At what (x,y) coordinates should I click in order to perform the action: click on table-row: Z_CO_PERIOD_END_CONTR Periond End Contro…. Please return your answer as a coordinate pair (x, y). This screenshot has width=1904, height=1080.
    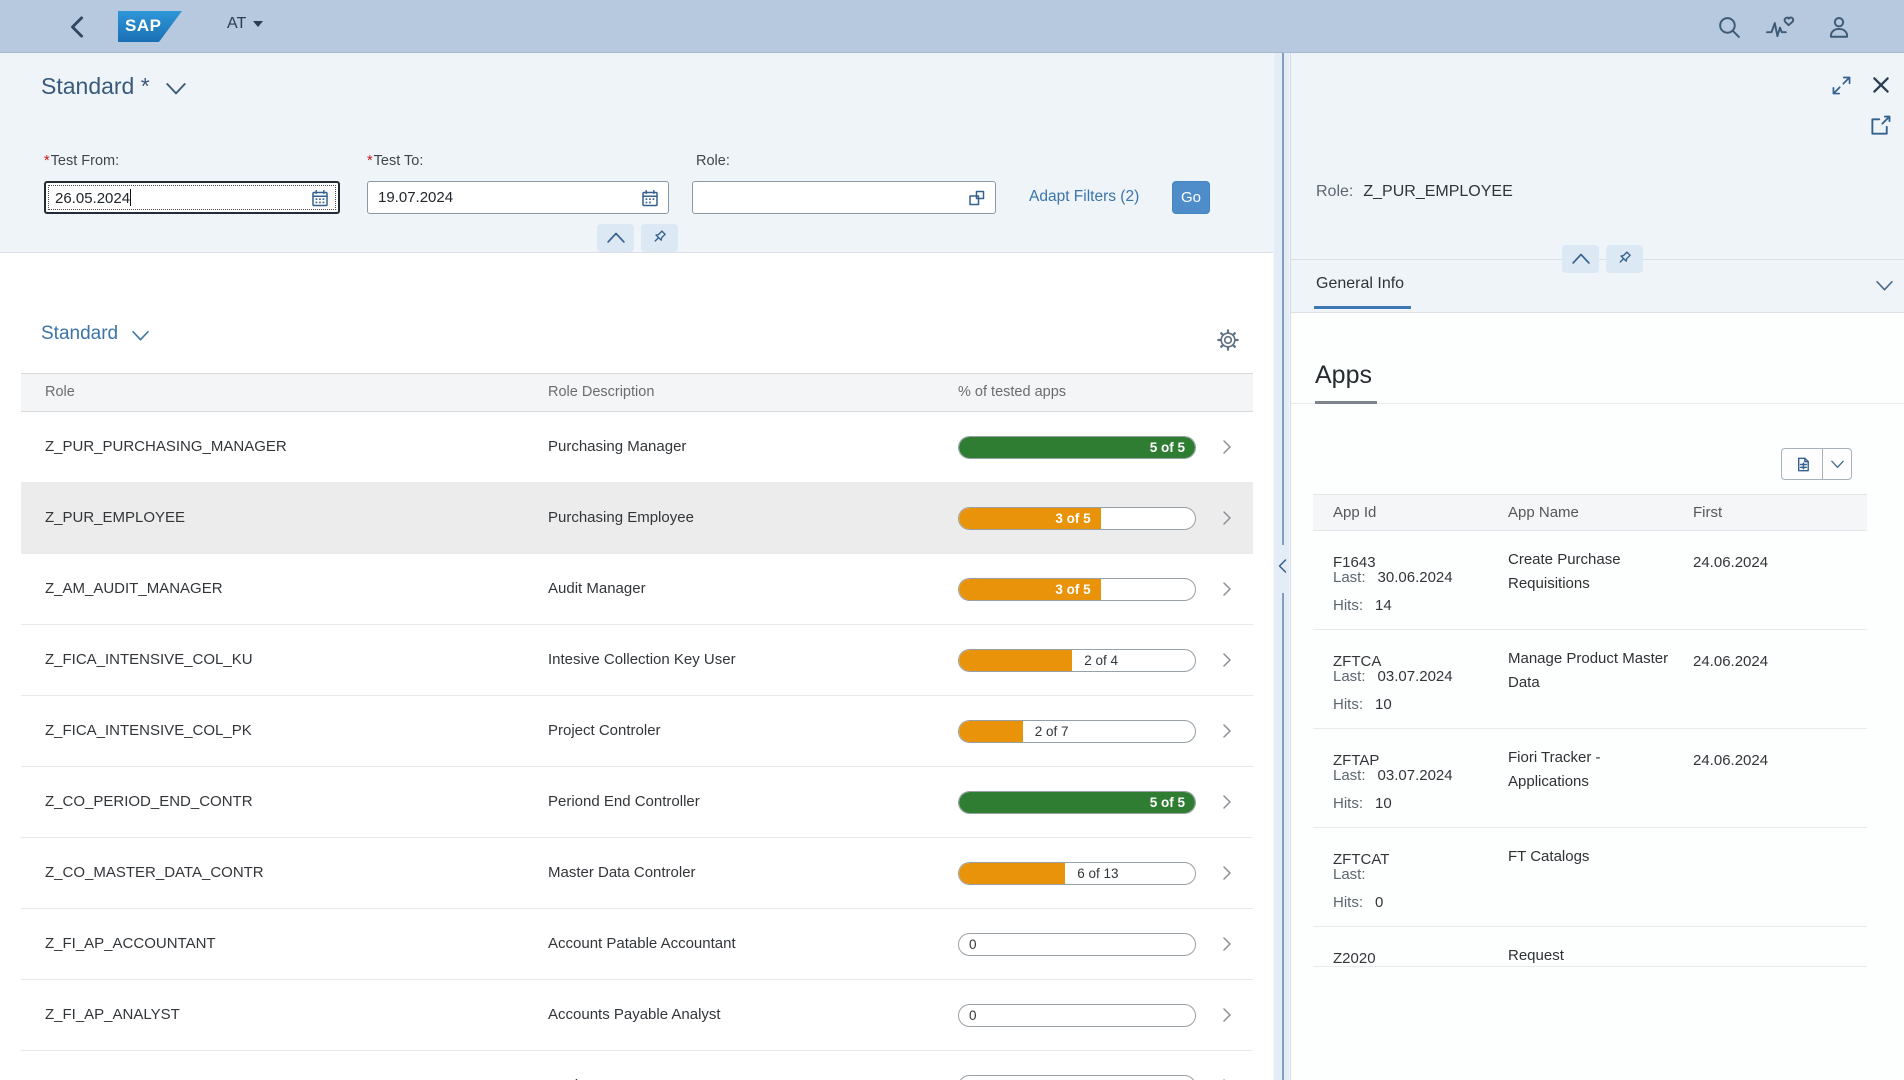
    Looking at the image, I should click on (637, 802).